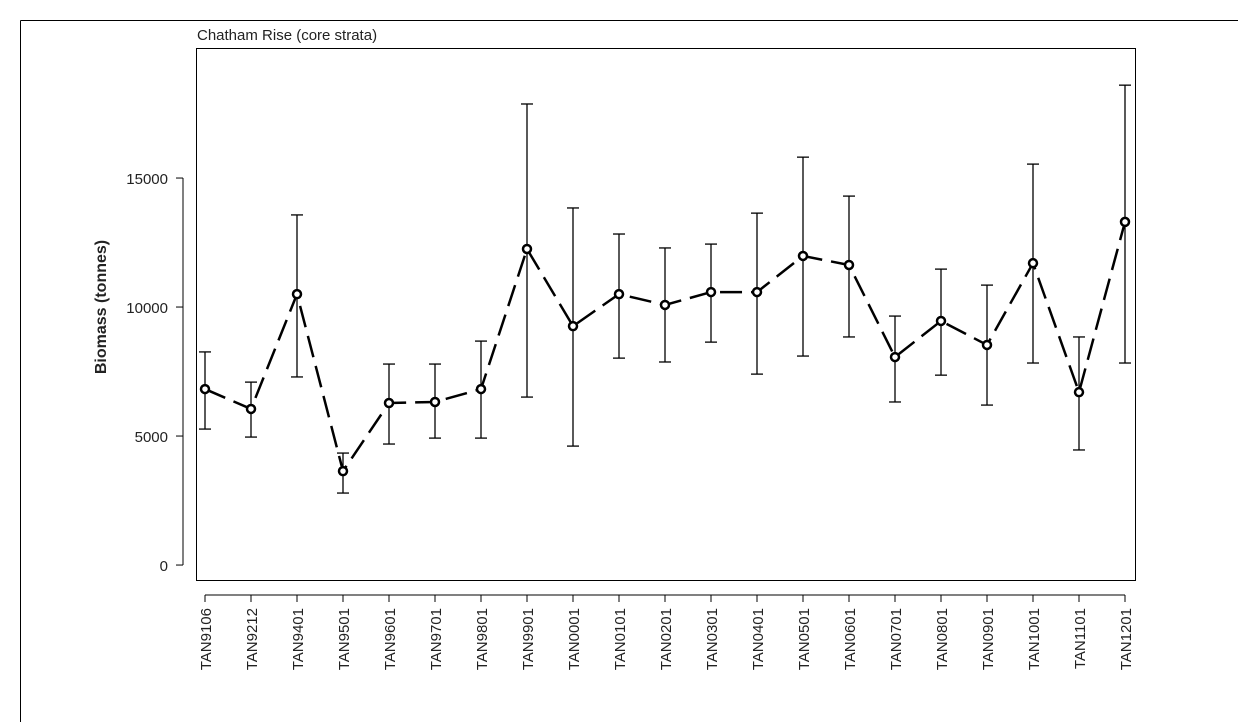 The image size is (1238, 722). I want to click on y-tick-label: 5000, so click(151, 437).